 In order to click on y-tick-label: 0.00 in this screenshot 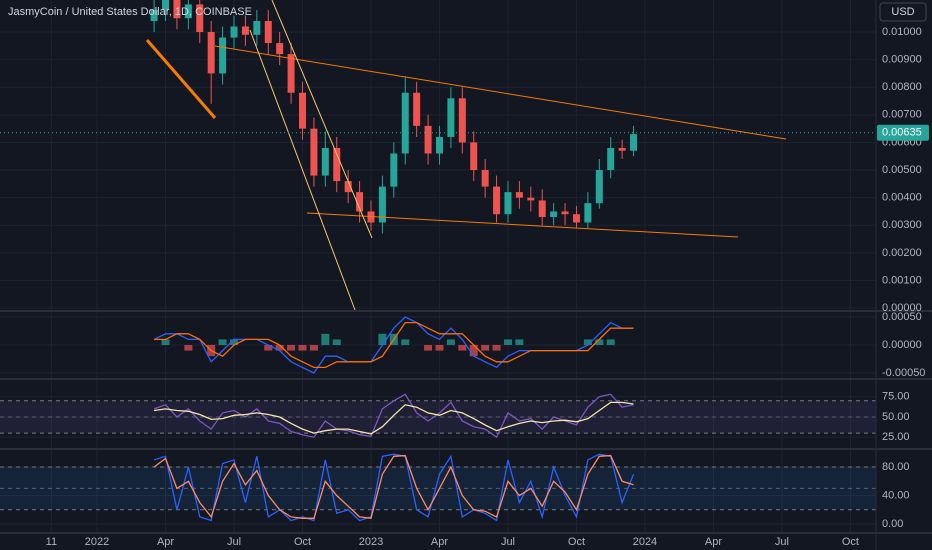, I will do `click(892, 524)`.